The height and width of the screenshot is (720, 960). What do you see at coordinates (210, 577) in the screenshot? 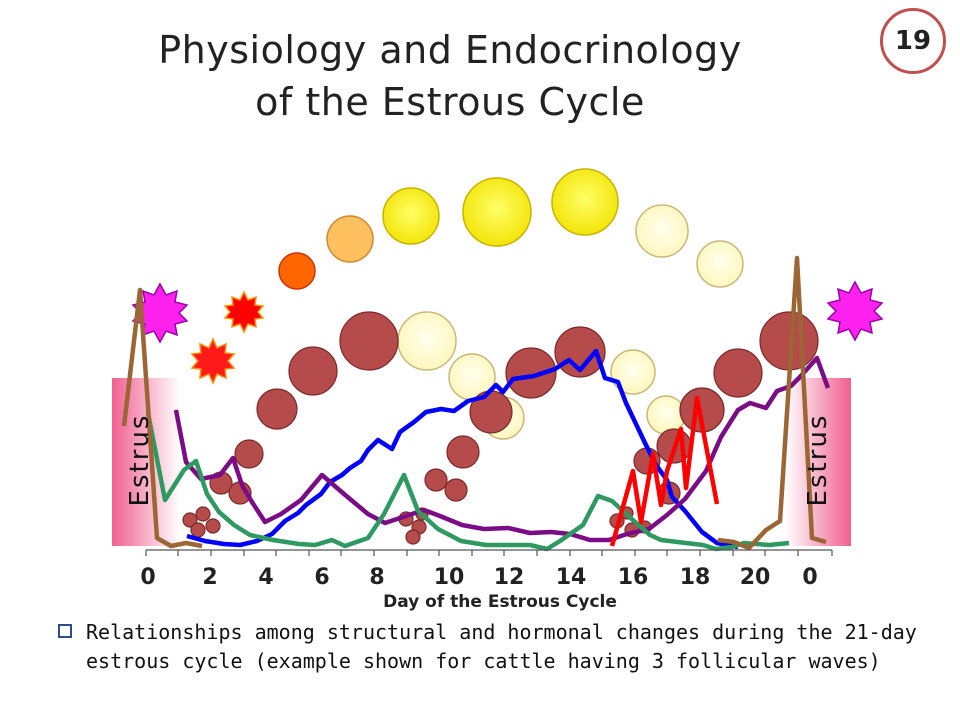
I see `tick-label: 2` at bounding box center [210, 577].